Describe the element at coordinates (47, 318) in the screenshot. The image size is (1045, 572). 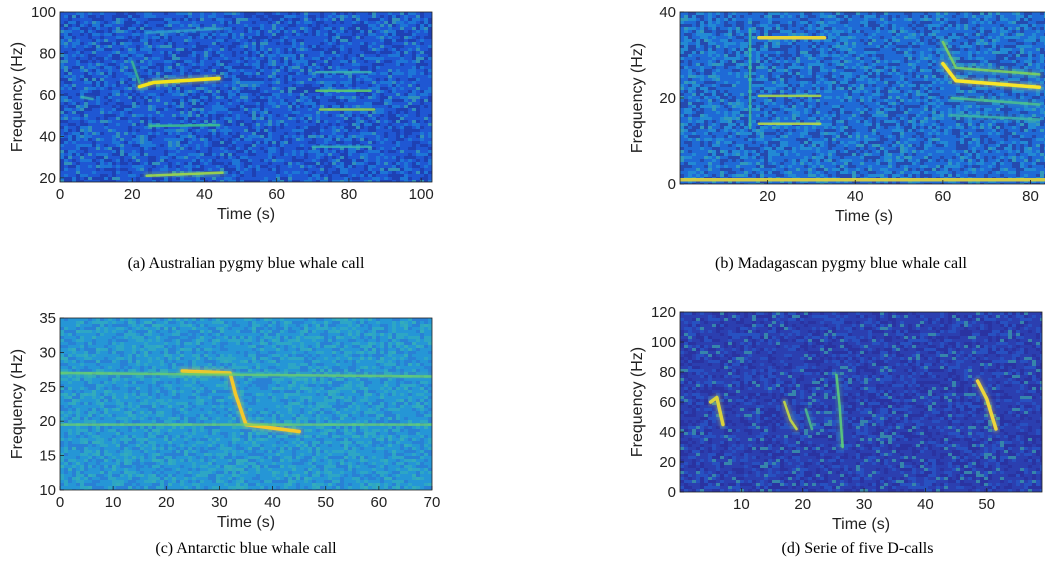
I see `y-tick-label: 35` at that location.